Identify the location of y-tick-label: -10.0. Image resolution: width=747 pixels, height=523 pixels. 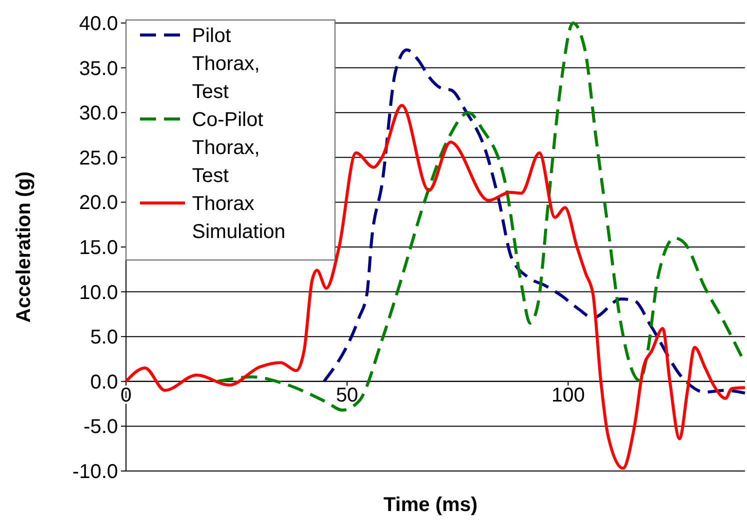
(95, 472).